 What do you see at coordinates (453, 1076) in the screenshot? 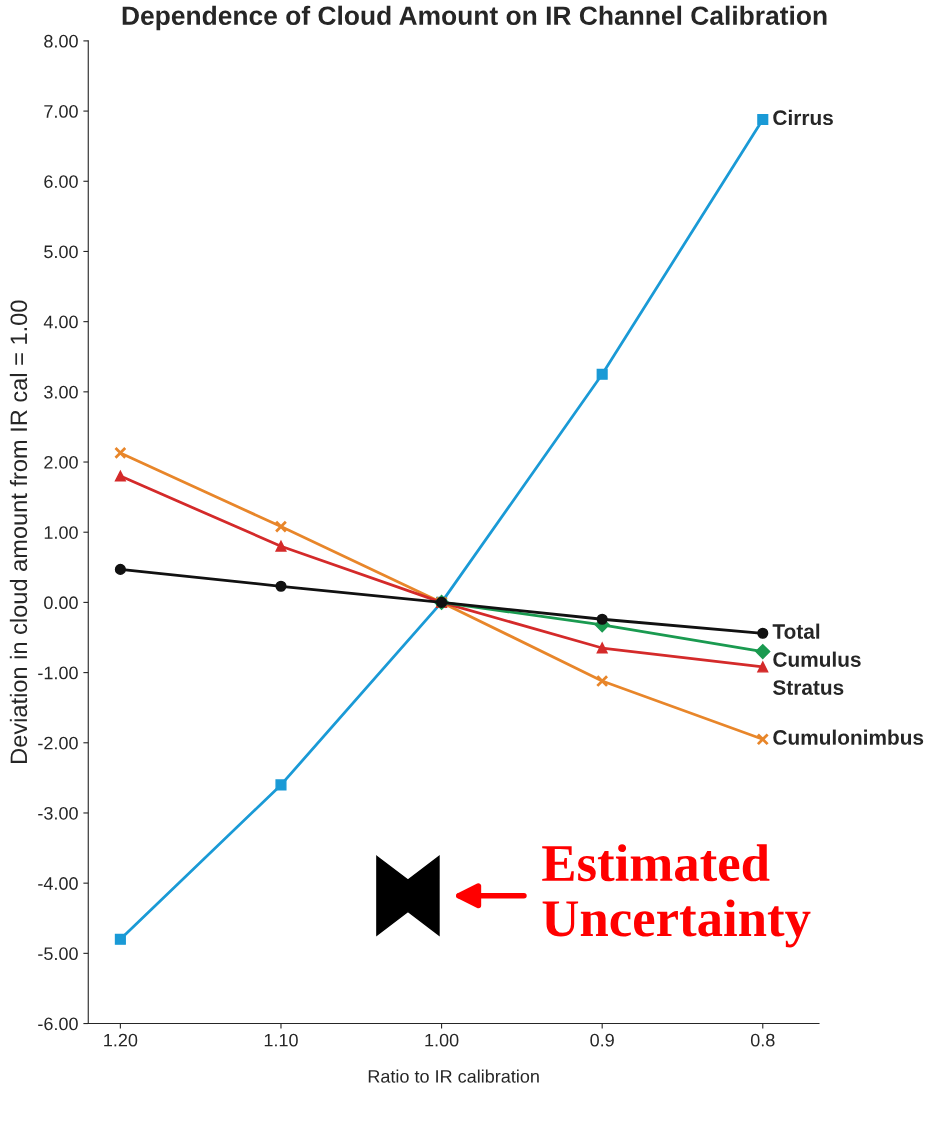
I see `x-axis-title: Ratio to IR calibration` at bounding box center [453, 1076].